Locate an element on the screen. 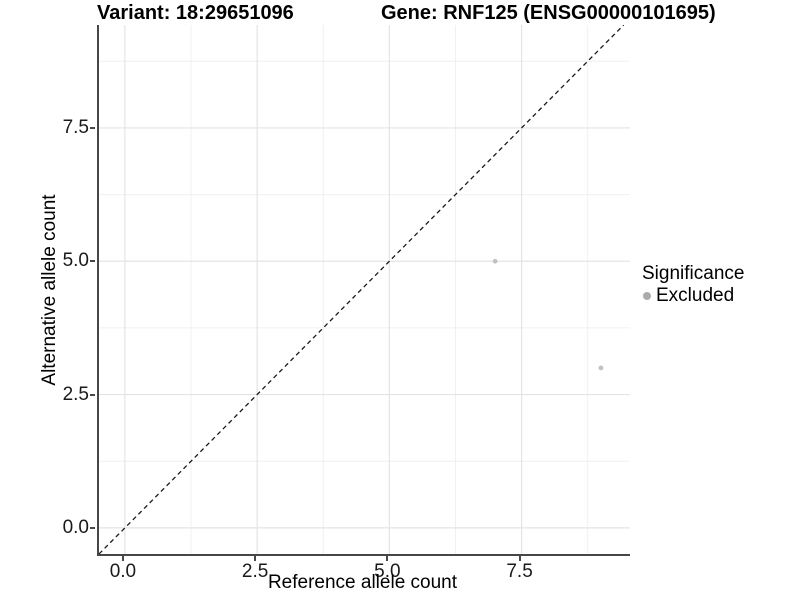  plot-title-variant: Variant: 18:29651096 is located at coordinates (195, 13).